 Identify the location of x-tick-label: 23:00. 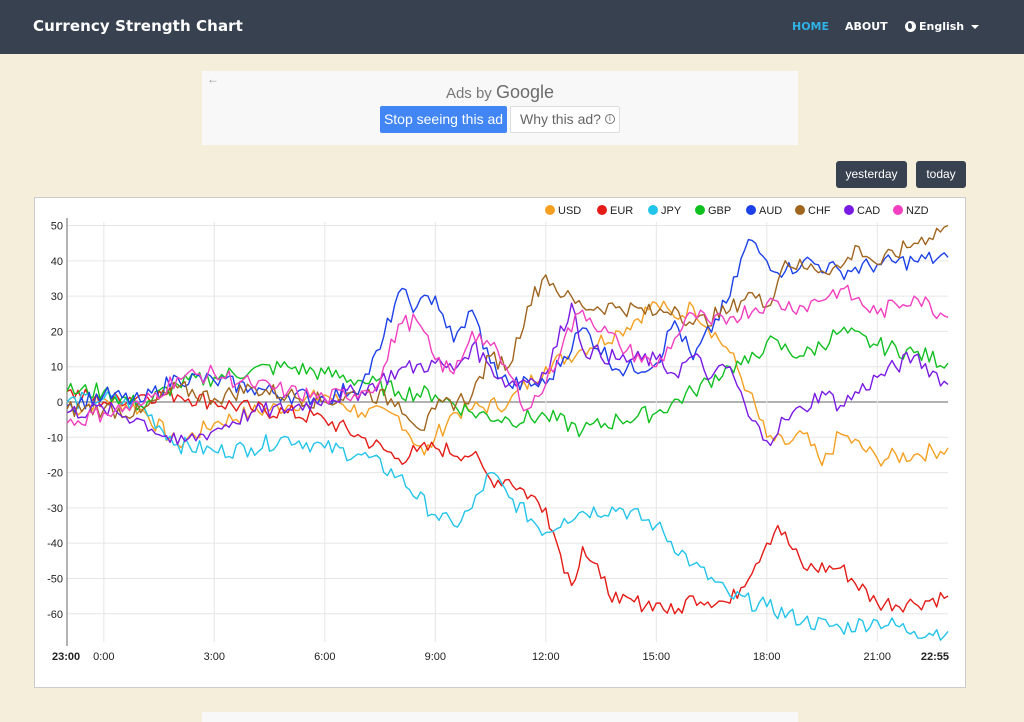
(66, 657).